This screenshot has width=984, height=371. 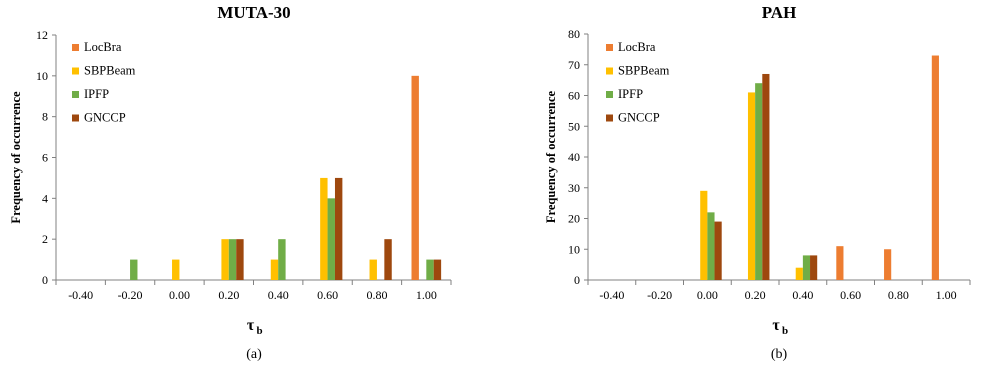 I want to click on chart-title: MUTA-30, so click(x=253, y=12).